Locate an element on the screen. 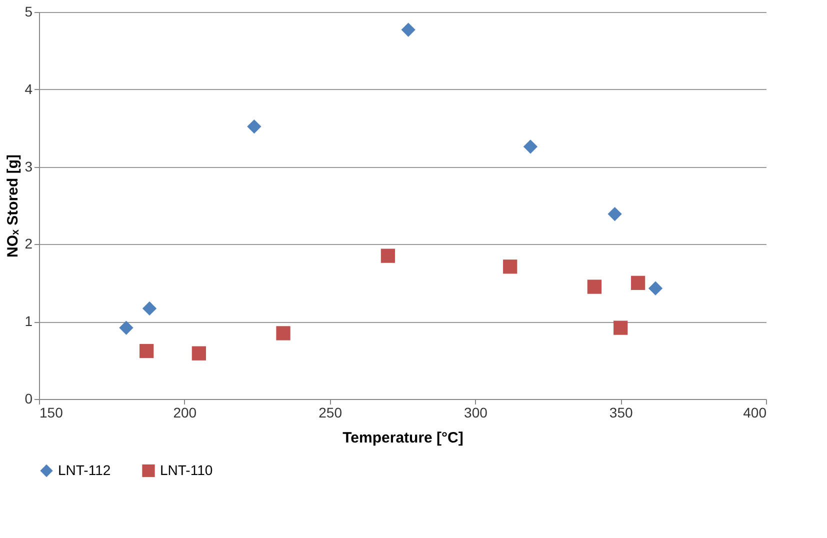 The width and height of the screenshot is (827, 538). x-tick-label: 250 is located at coordinates (330, 412).